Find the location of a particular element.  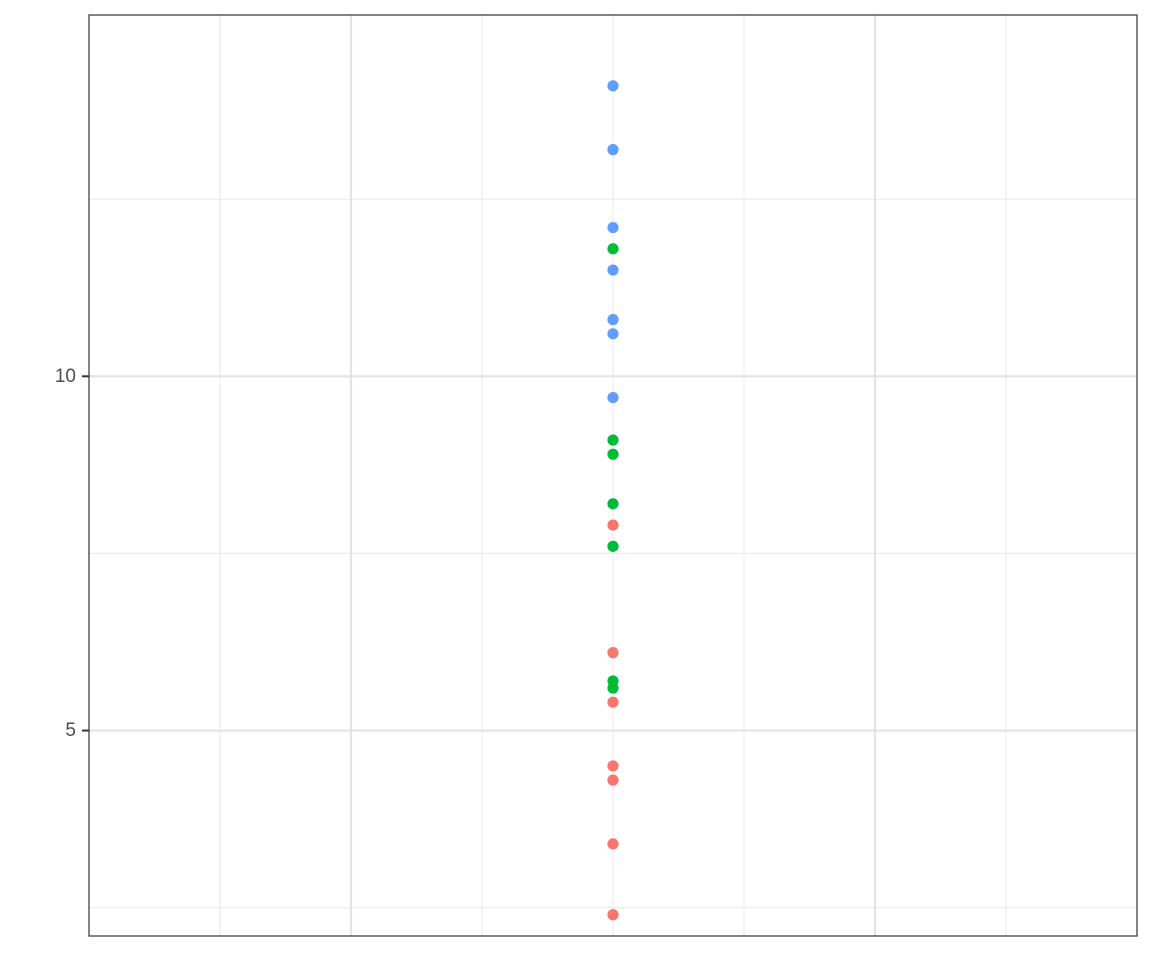

data-points is located at coordinates (613, 500).